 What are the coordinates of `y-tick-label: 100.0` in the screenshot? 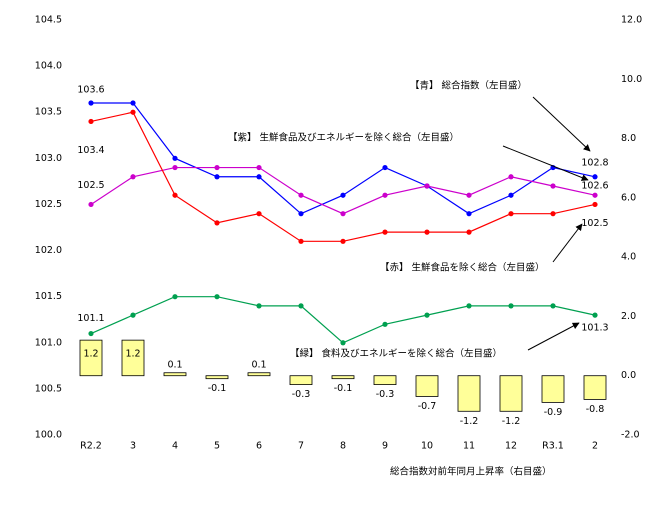 It's located at (48, 435).